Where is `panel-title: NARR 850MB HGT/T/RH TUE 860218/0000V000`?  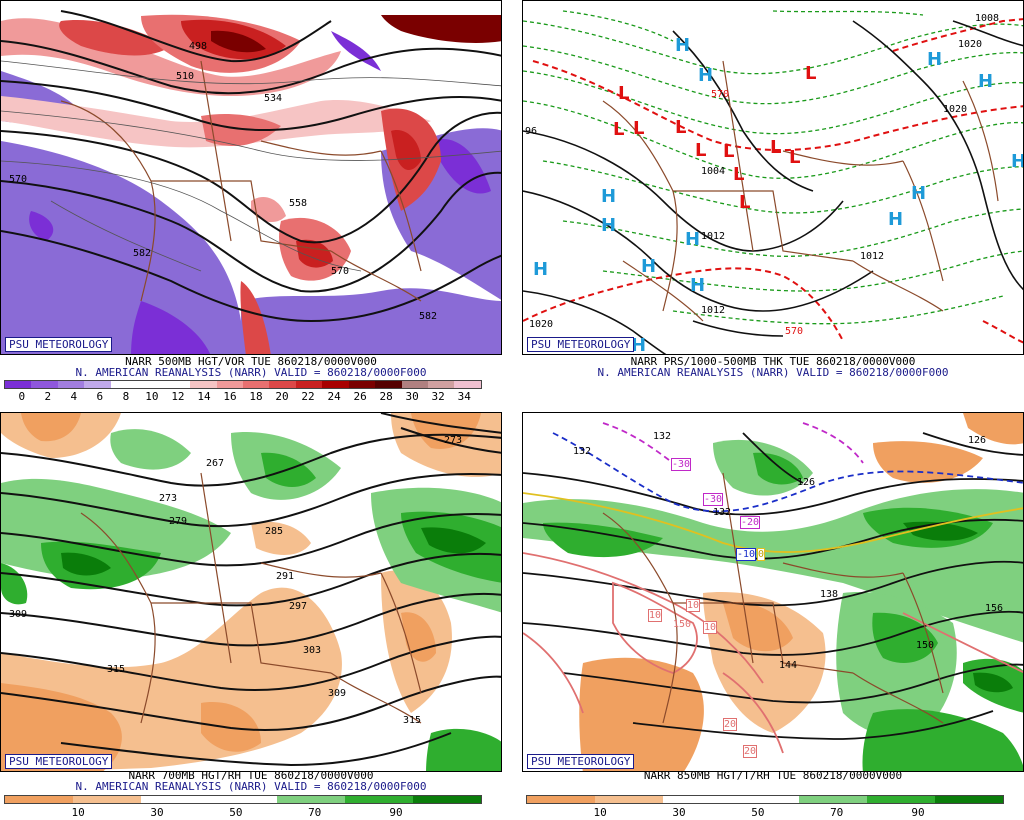 panel-title: NARR 850MB HGT/T/RH TUE 860218/0000V000 is located at coordinates (773, 775).